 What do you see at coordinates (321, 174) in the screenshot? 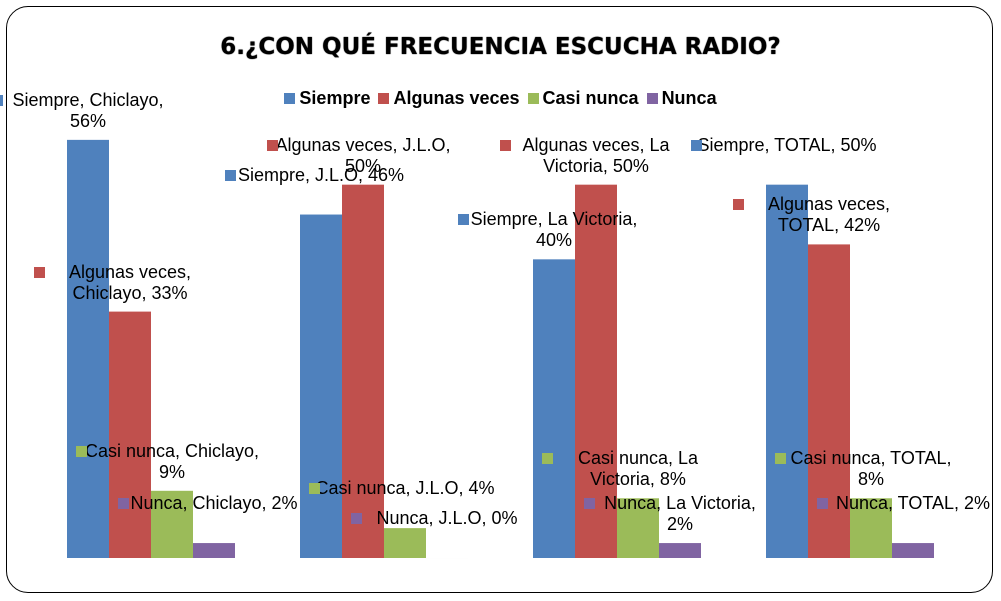
I see `data-label: Siempre, J.L.O, 46%` at bounding box center [321, 174].